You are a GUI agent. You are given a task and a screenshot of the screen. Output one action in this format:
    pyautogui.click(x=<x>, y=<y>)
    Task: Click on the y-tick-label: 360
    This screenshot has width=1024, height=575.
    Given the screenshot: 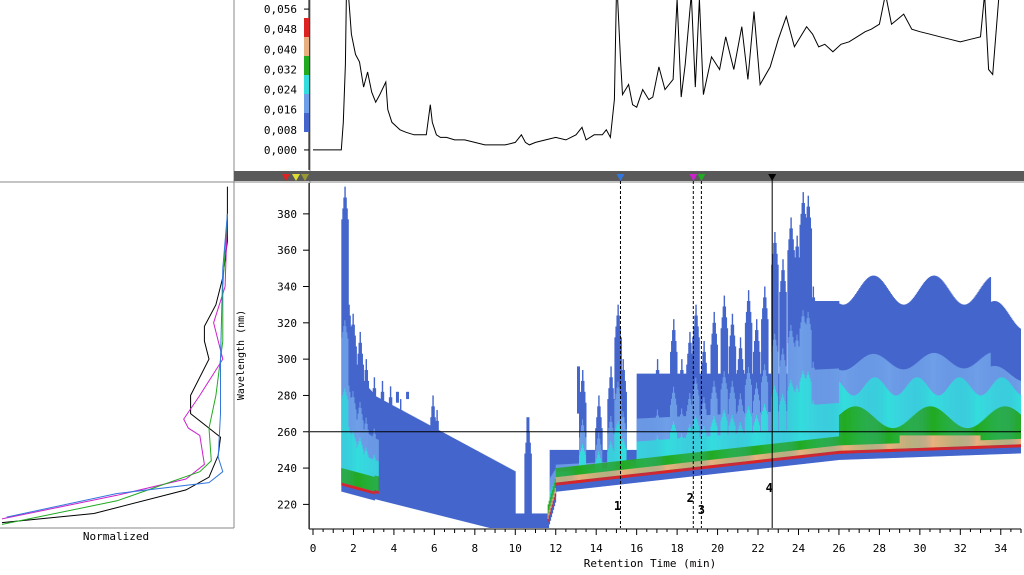 What is the action you would take?
    pyautogui.click(x=287, y=250)
    